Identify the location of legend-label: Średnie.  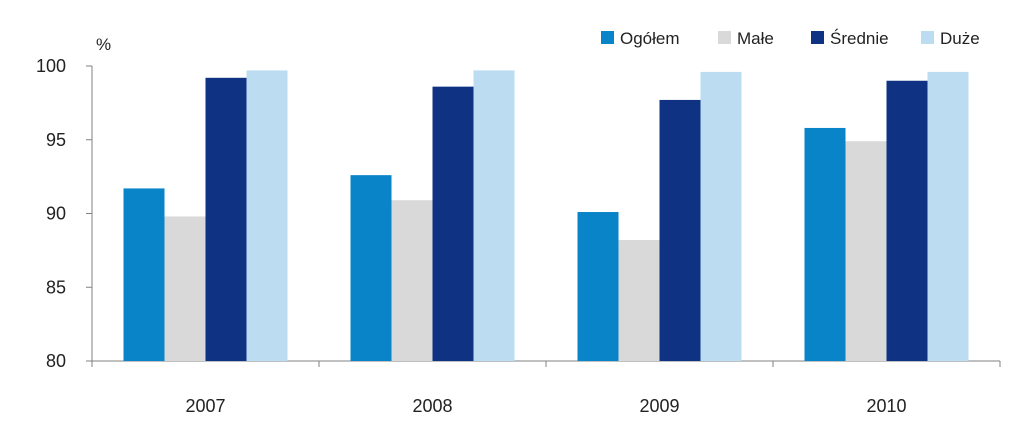
(859, 38).